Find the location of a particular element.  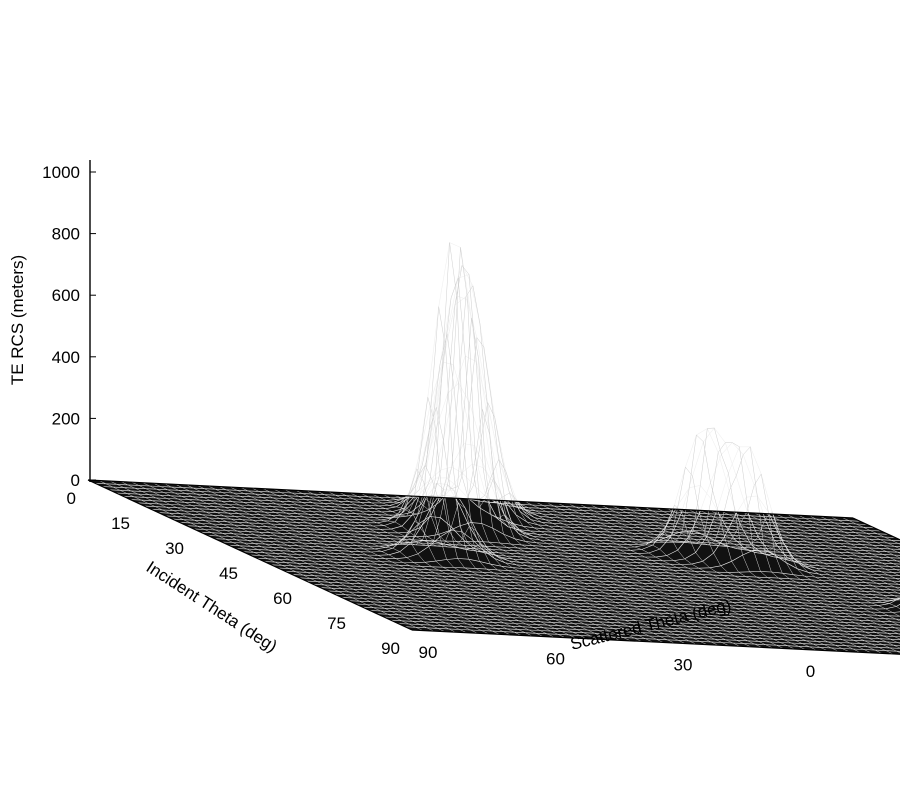

scattered-tick-label: 30 is located at coordinates (683, 665).